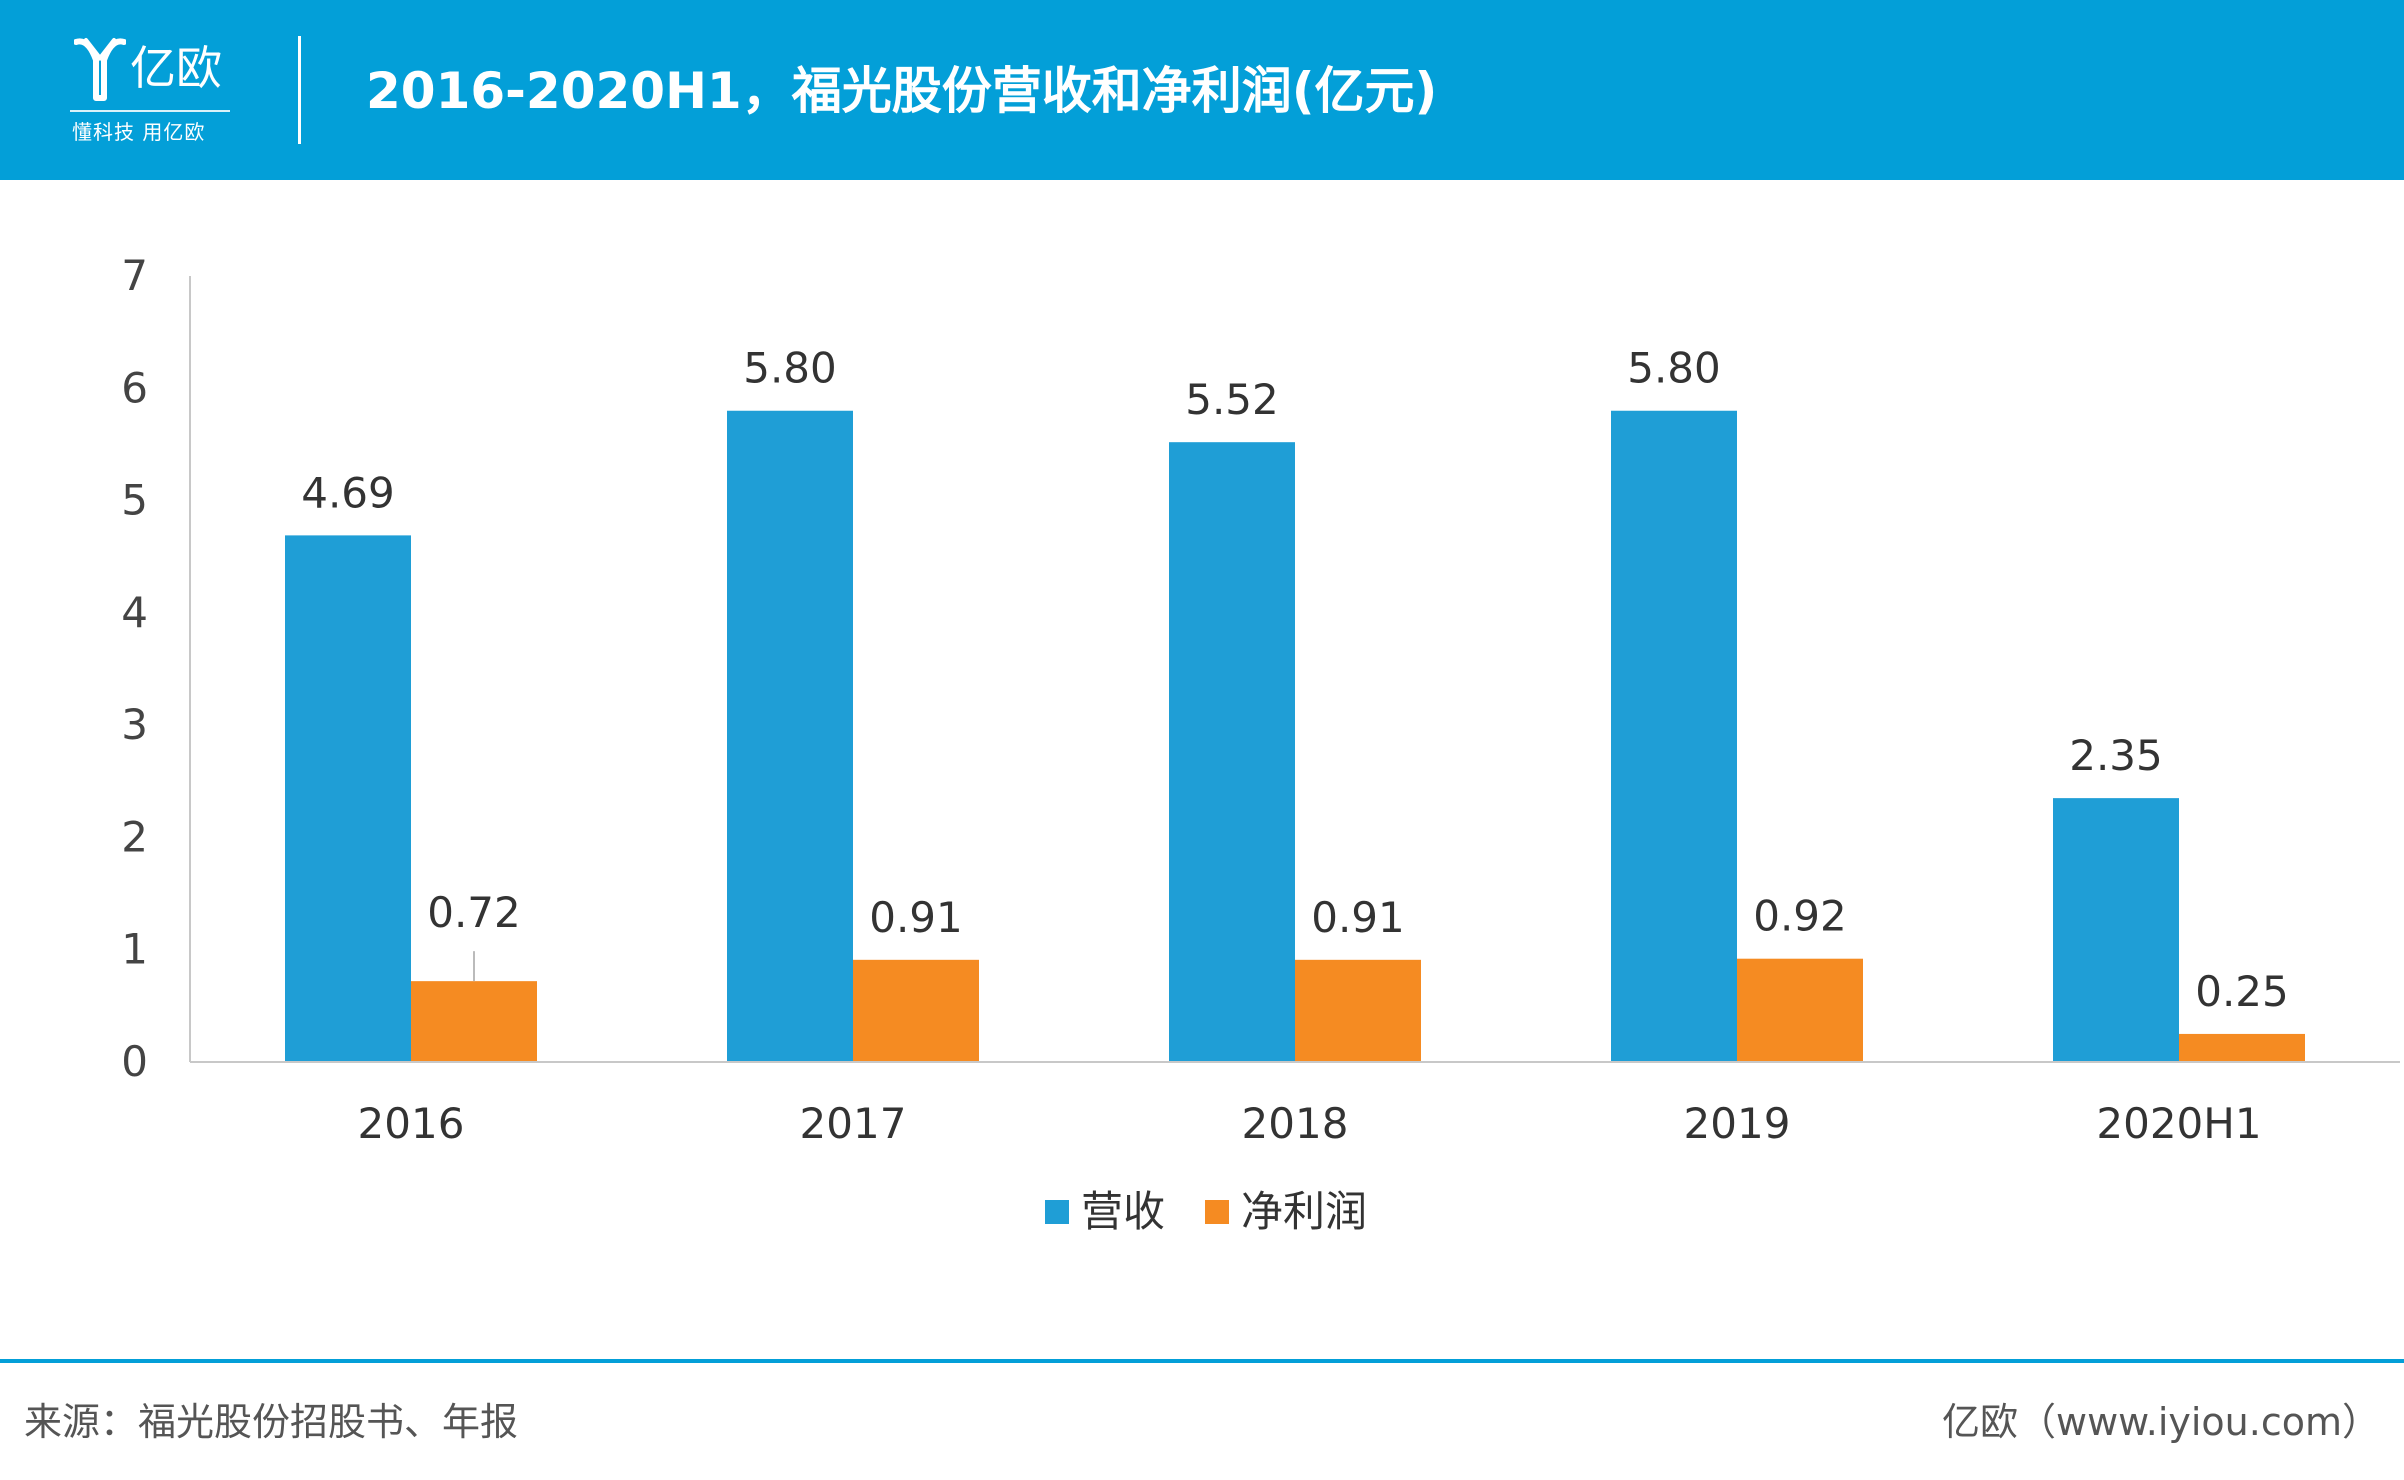 The height and width of the screenshot is (1480, 2404). I want to click on x-tick-label: 2017, so click(853, 1123).